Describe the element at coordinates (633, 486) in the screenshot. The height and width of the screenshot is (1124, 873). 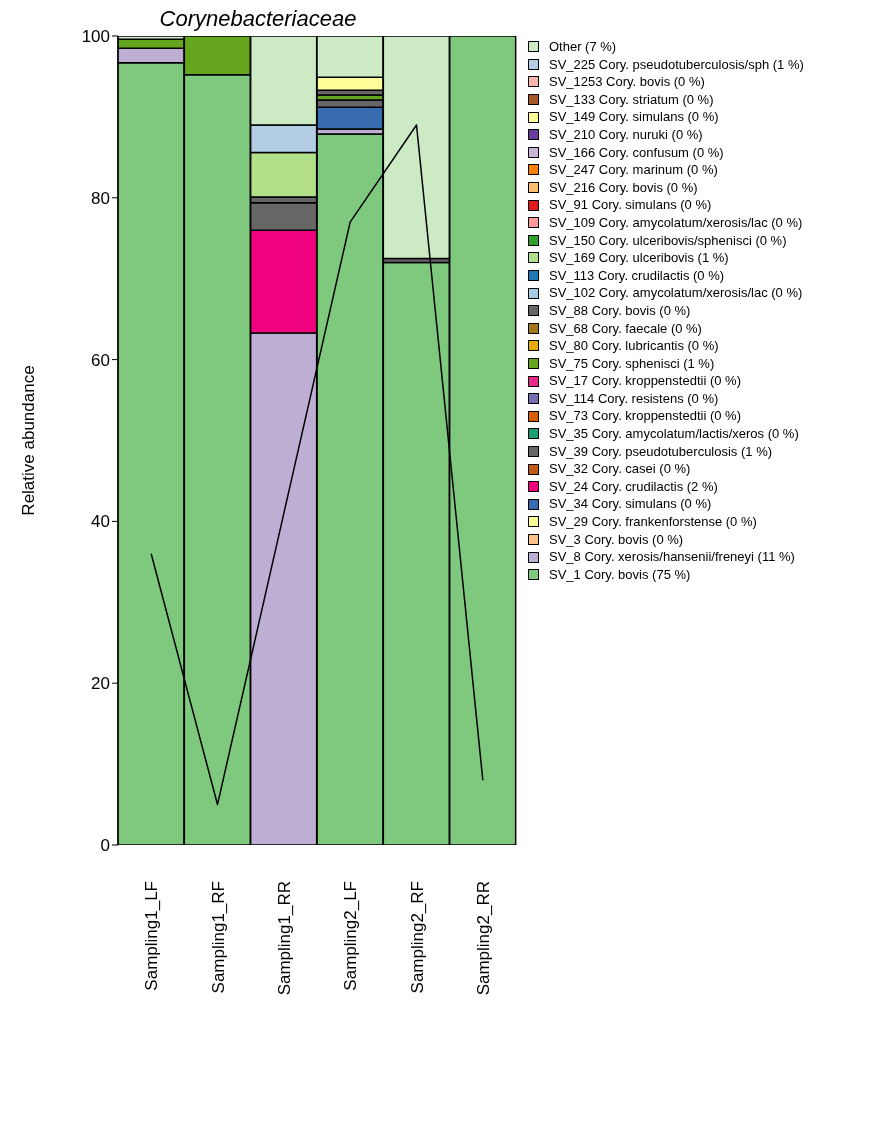
I see `legend-label: SV_24 Cory. crudilactis (2 %)` at that location.